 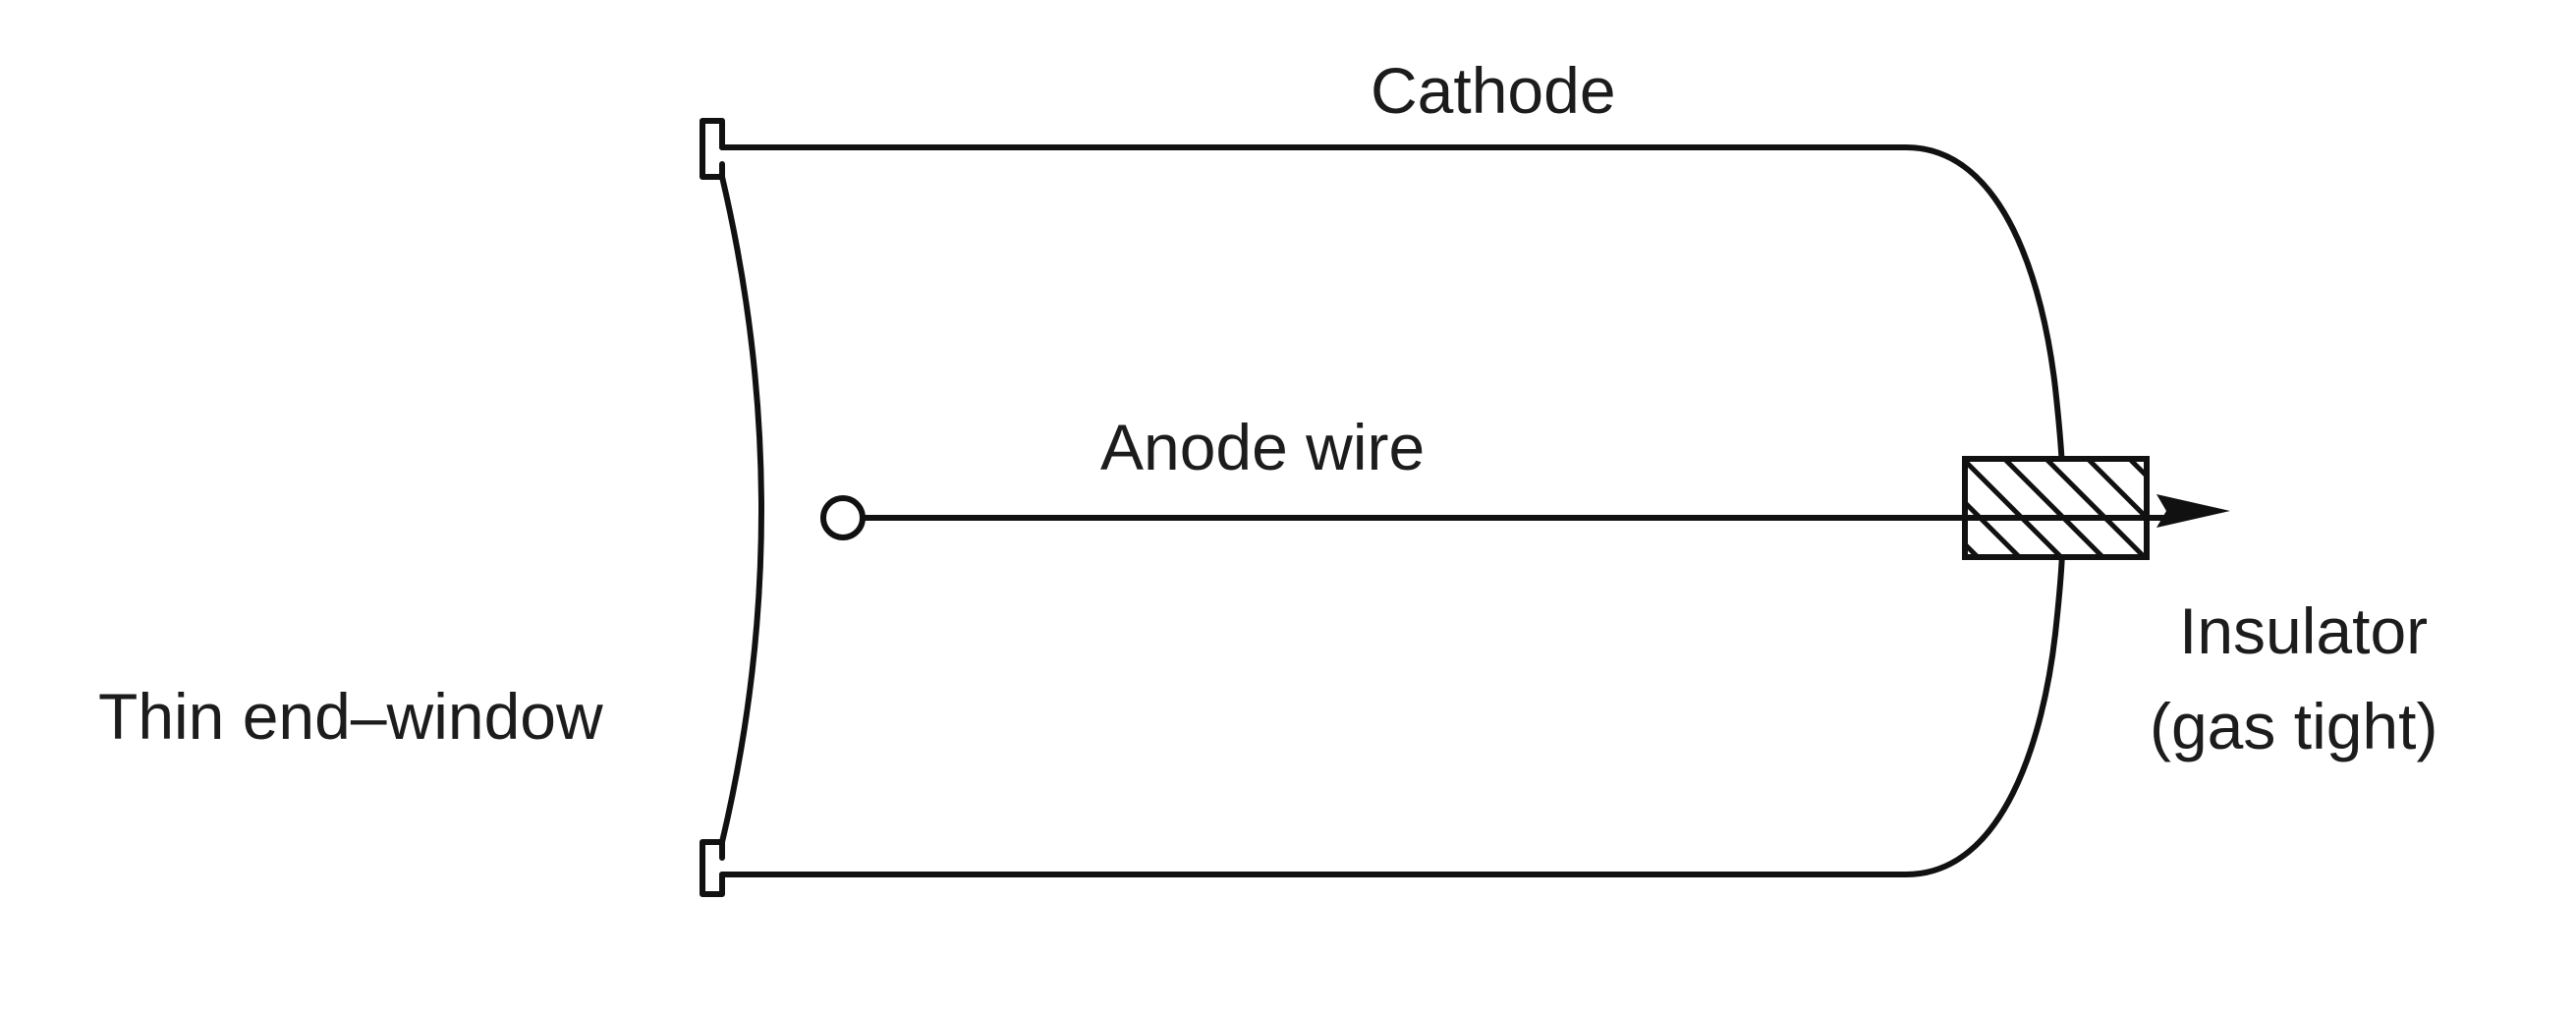 What do you see at coordinates (2293, 726) in the screenshot?
I see `insulator-sublabel: (gas tight)` at bounding box center [2293, 726].